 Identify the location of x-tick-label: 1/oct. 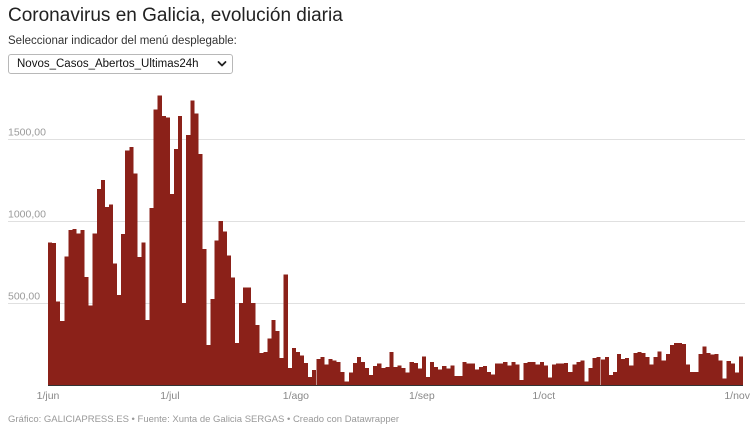
(543, 396).